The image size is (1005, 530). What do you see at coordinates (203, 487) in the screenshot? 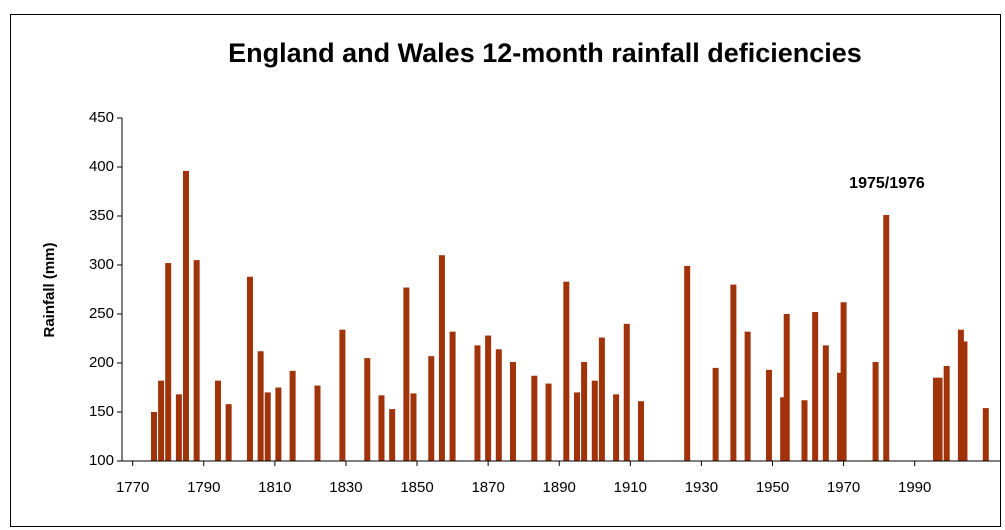
I see `x-tick-label: 1790` at bounding box center [203, 487].